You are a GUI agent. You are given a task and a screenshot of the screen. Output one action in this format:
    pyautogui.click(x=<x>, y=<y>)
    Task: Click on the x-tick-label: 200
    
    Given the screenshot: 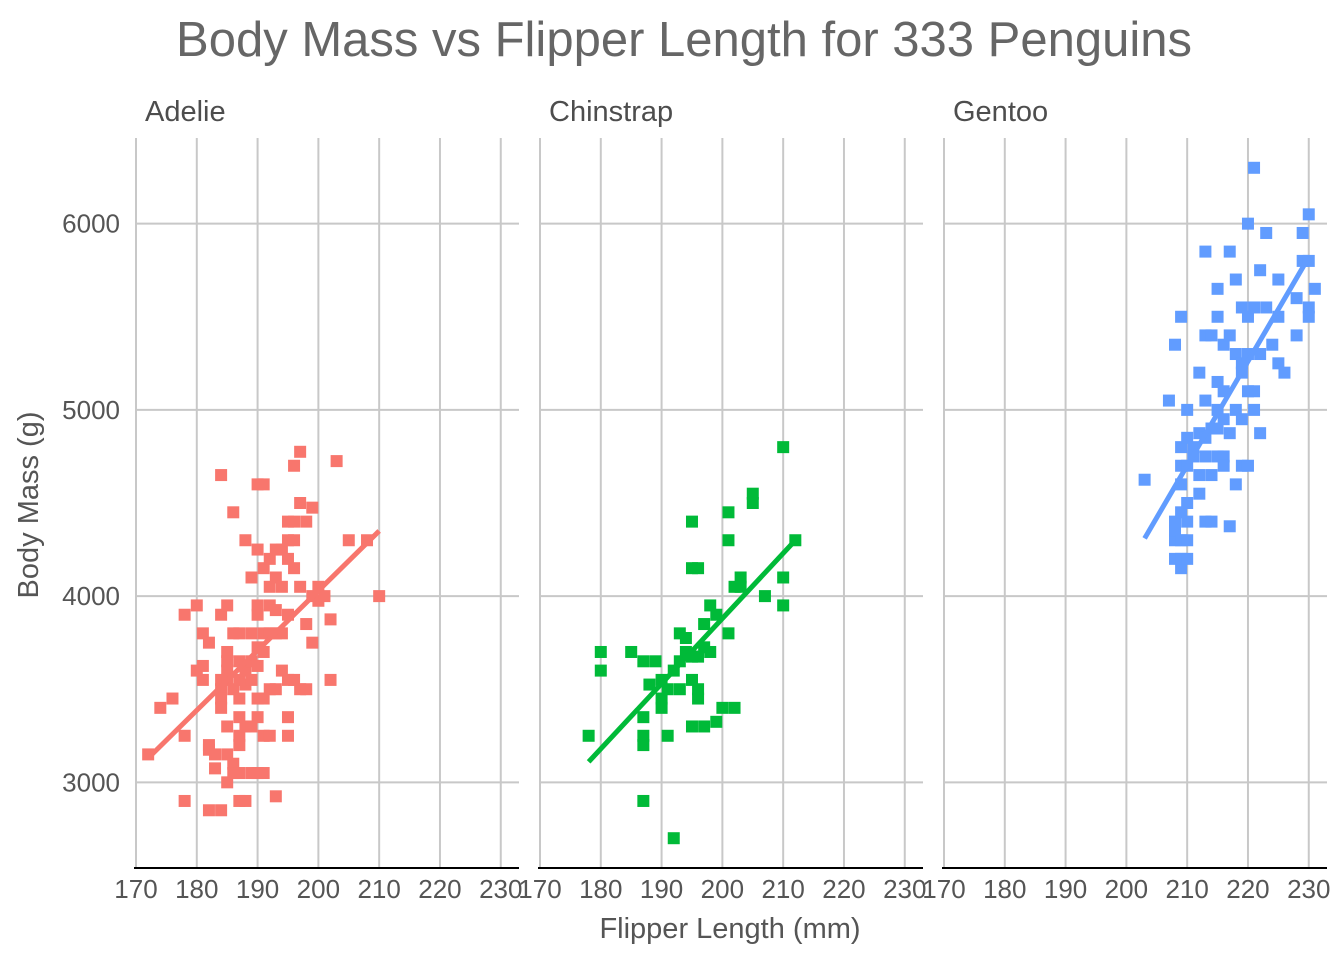 What is the action you would take?
    pyautogui.click(x=1126, y=889)
    